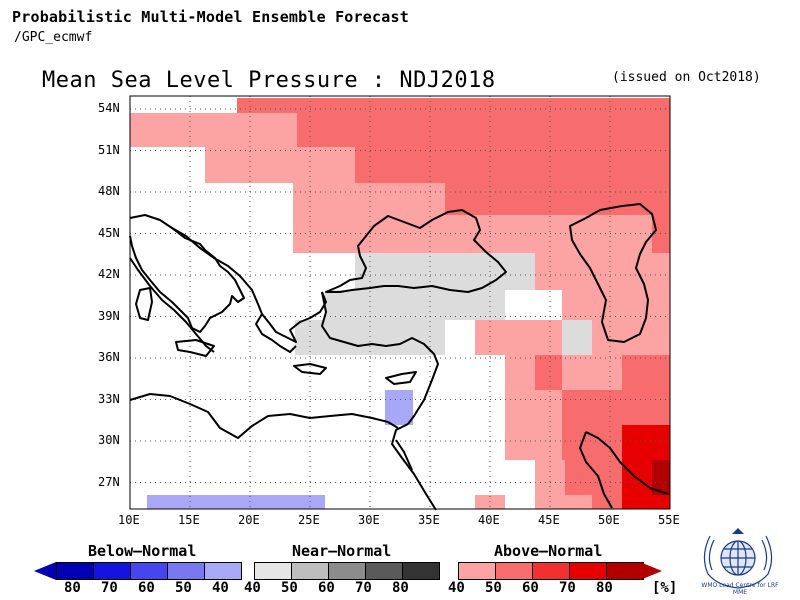 The height and width of the screenshot is (600, 800). I want to click on lon-label: 50E, so click(609, 520).